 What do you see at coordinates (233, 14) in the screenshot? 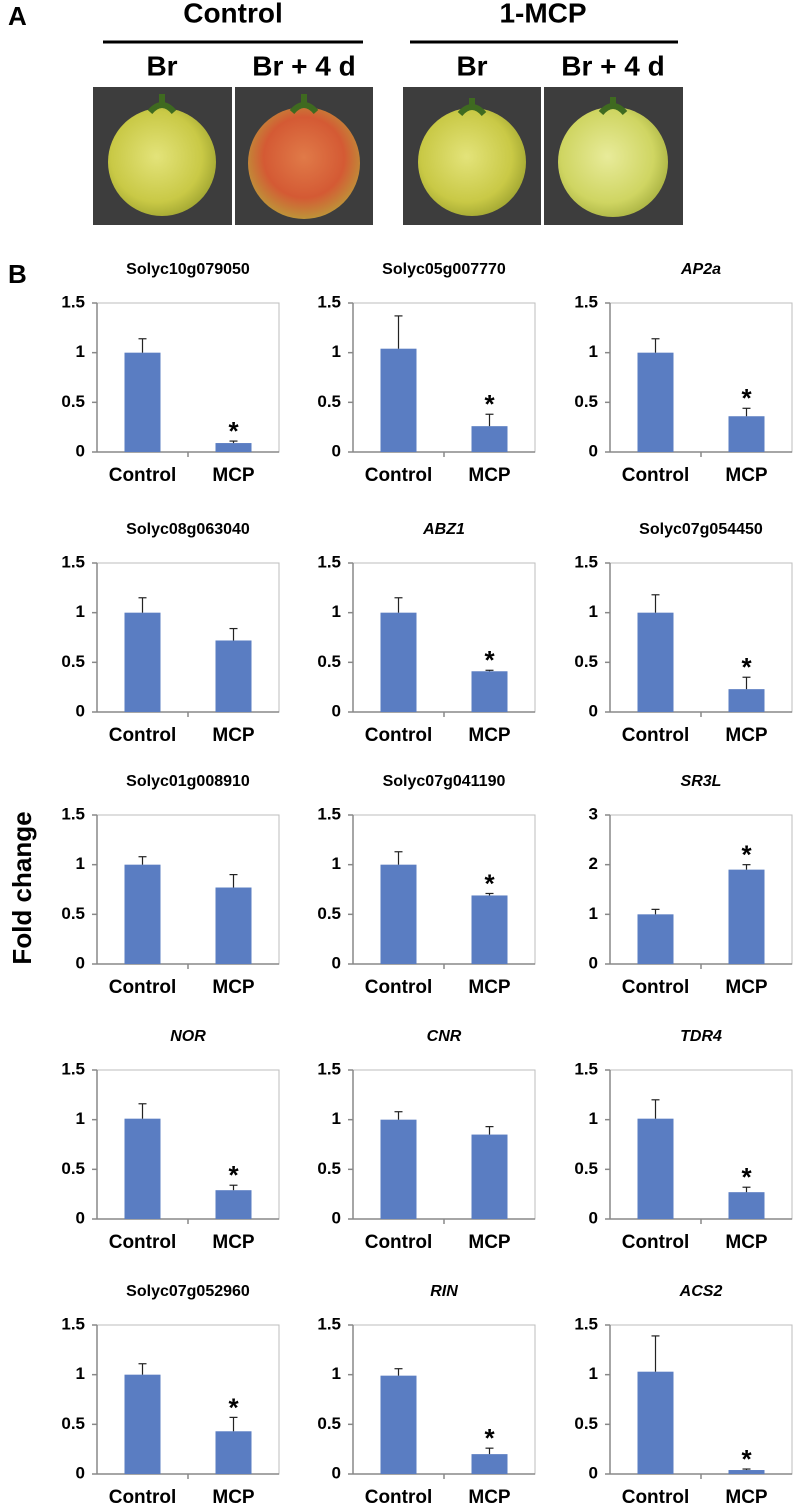
I see `group-label: Control` at bounding box center [233, 14].